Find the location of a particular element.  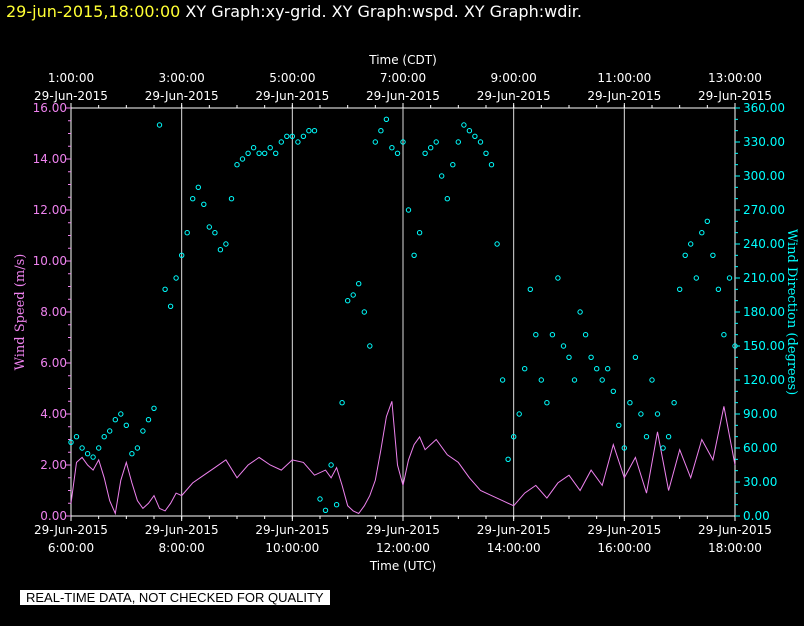

header-datetime: 29-jun-2015,18:00:00 is located at coordinates (93, 11).